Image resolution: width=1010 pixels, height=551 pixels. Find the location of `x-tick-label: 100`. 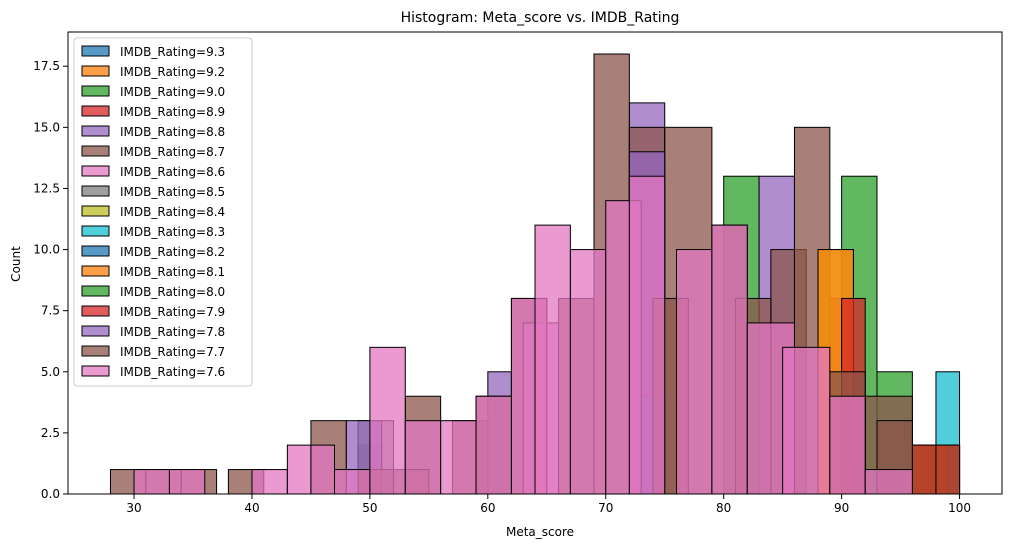

x-tick-label: 100 is located at coordinates (959, 508).